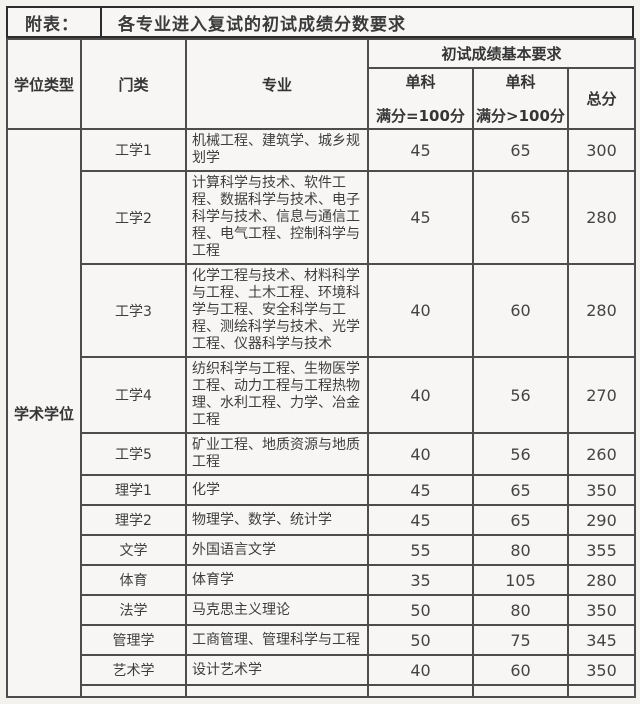  What do you see at coordinates (520, 580) in the screenshot?
I see `cell-single-gt100: 105` at bounding box center [520, 580].